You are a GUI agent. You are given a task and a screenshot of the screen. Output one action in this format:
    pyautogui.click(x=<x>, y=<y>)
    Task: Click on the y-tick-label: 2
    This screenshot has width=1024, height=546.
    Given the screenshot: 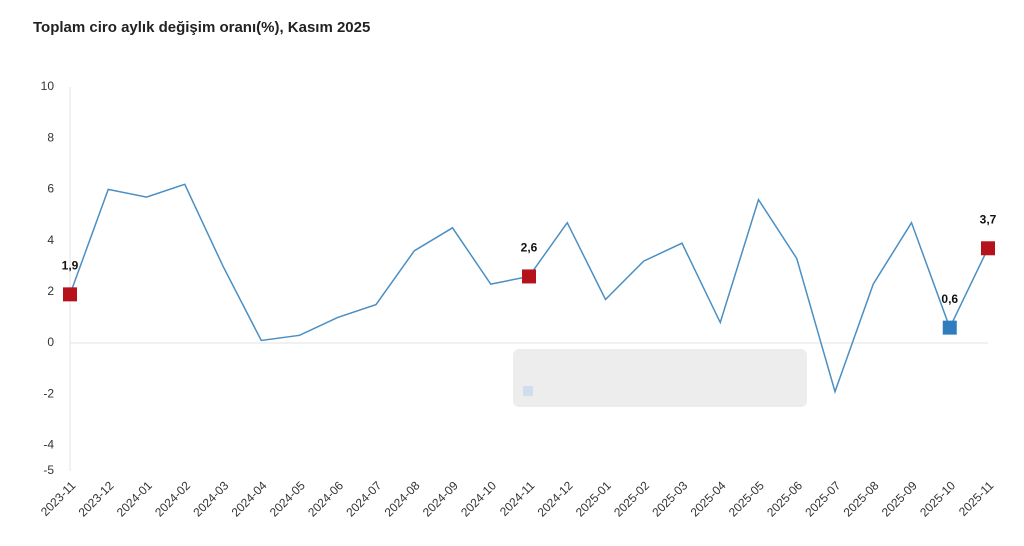 What is the action you would take?
    pyautogui.click(x=50, y=291)
    